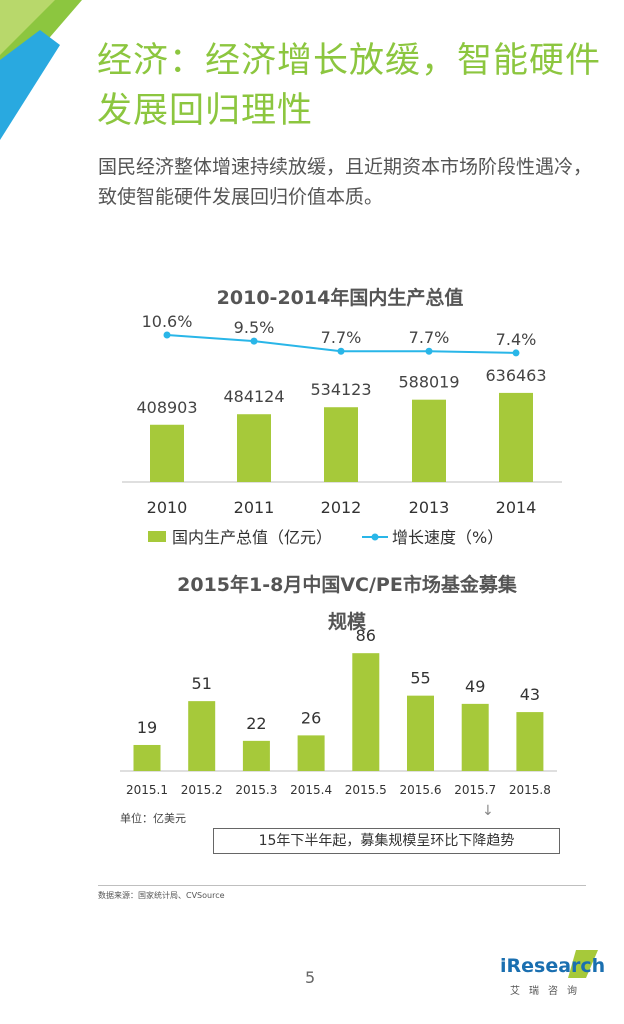  Describe the element at coordinates (256, 755) in the screenshot. I see `vcpe-bar-2015.3` at that location.